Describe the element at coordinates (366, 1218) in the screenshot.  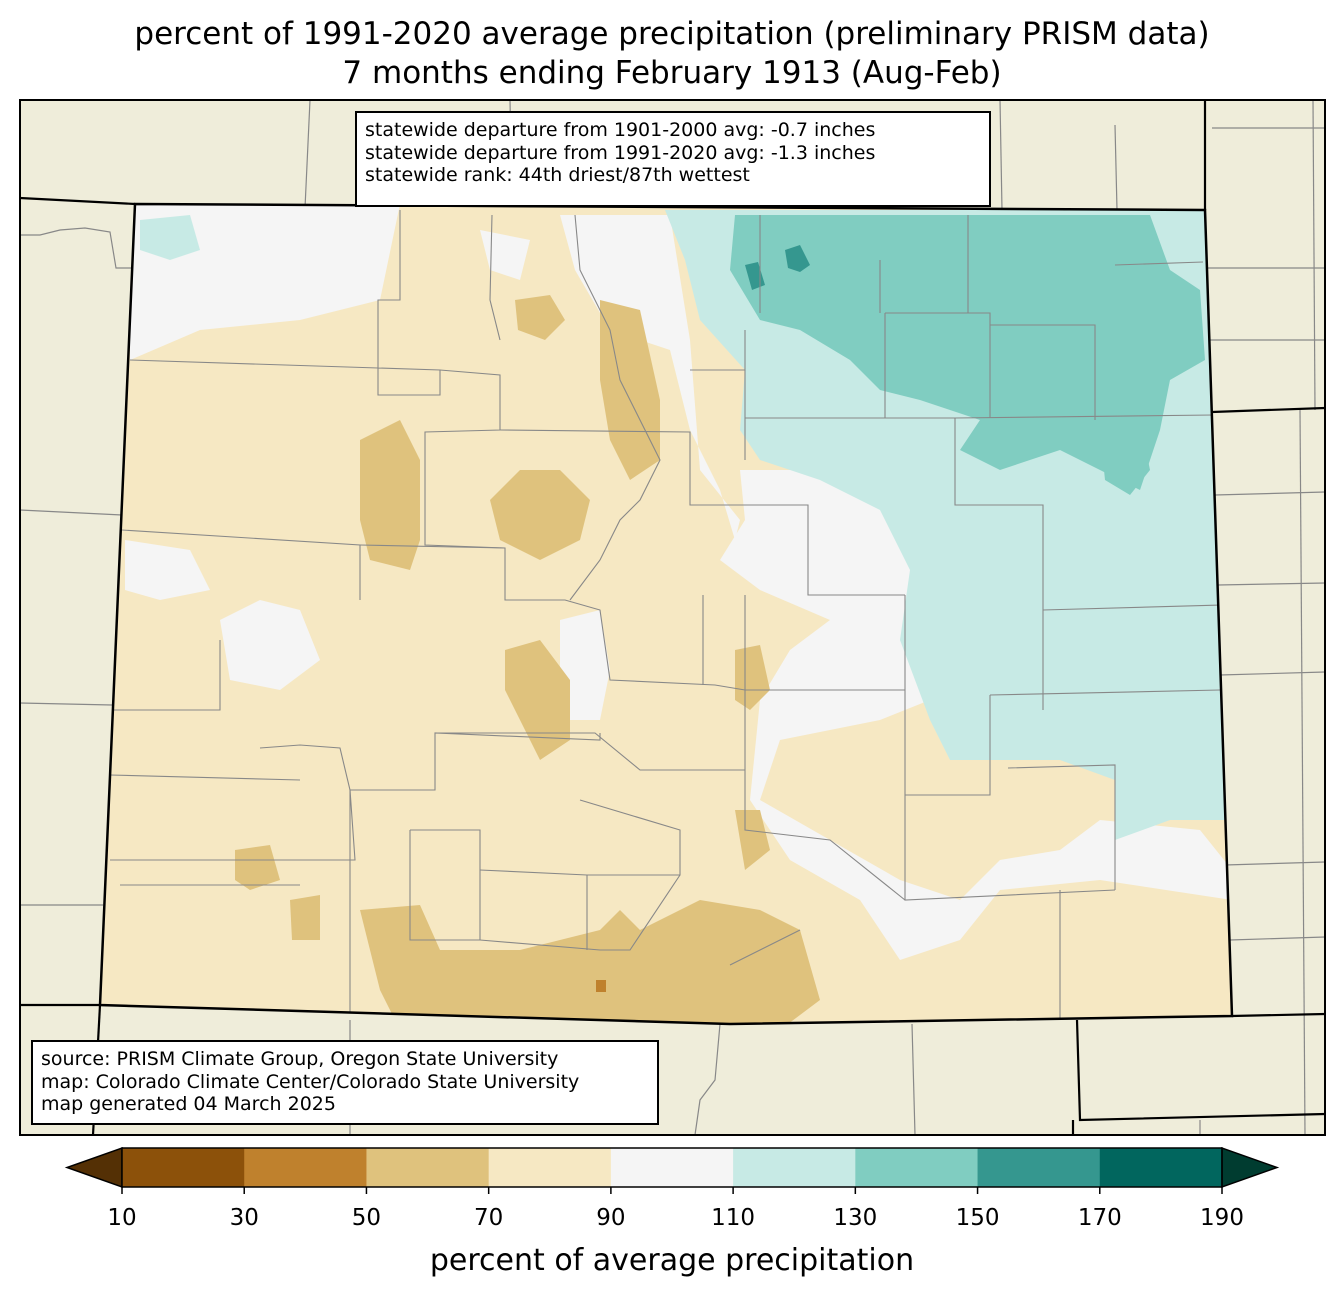
I see `colorbar-tick-label: 50` at that location.